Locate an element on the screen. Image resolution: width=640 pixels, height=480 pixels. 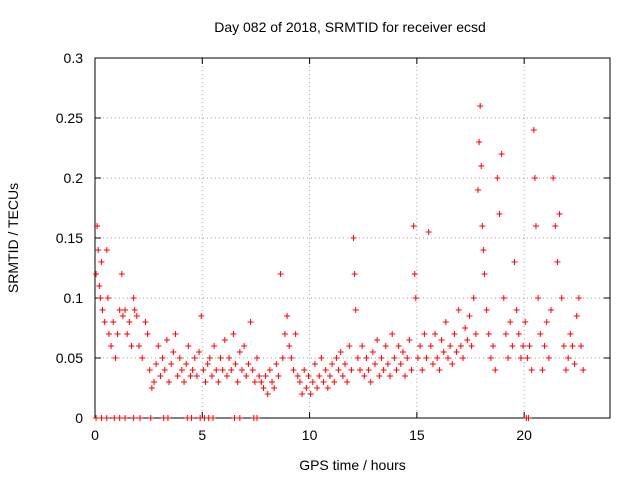
y-tick-label: 0.2 is located at coordinates (74, 178).